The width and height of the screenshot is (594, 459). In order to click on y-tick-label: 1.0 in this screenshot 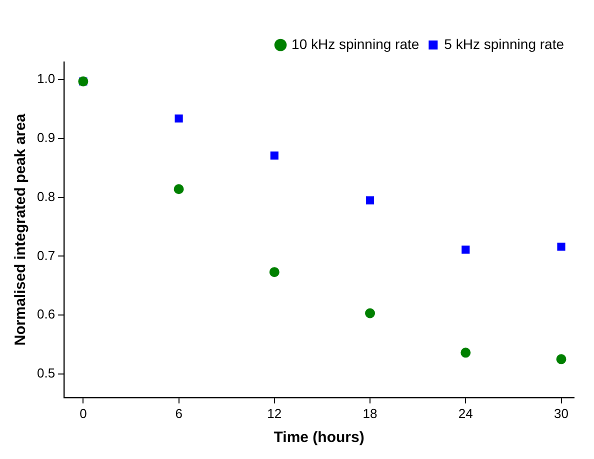, I will do `click(46, 78)`.